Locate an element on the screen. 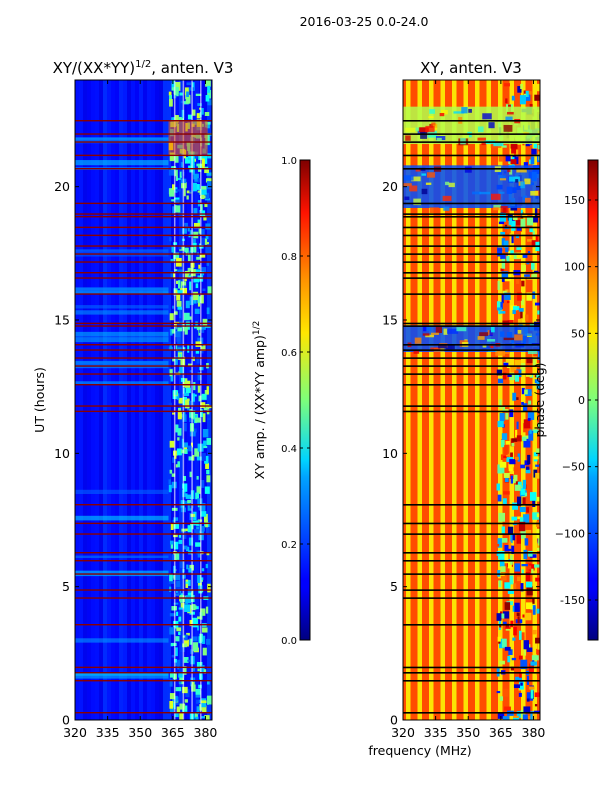 This screenshot has height=800, width=600. right-phase-stripe is located at coordinates (431, 400).